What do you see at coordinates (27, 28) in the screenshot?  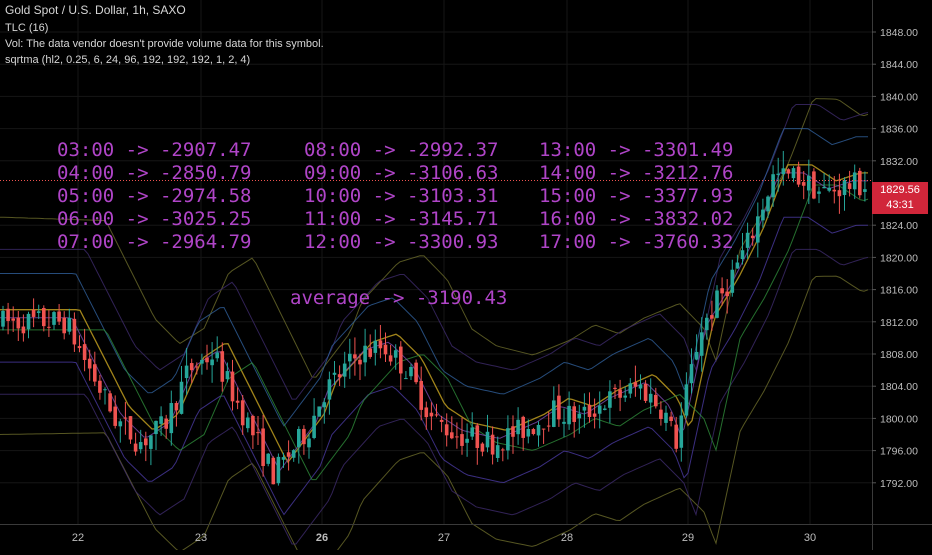 I see `indicator-tlc: TLC (16)` at bounding box center [27, 28].